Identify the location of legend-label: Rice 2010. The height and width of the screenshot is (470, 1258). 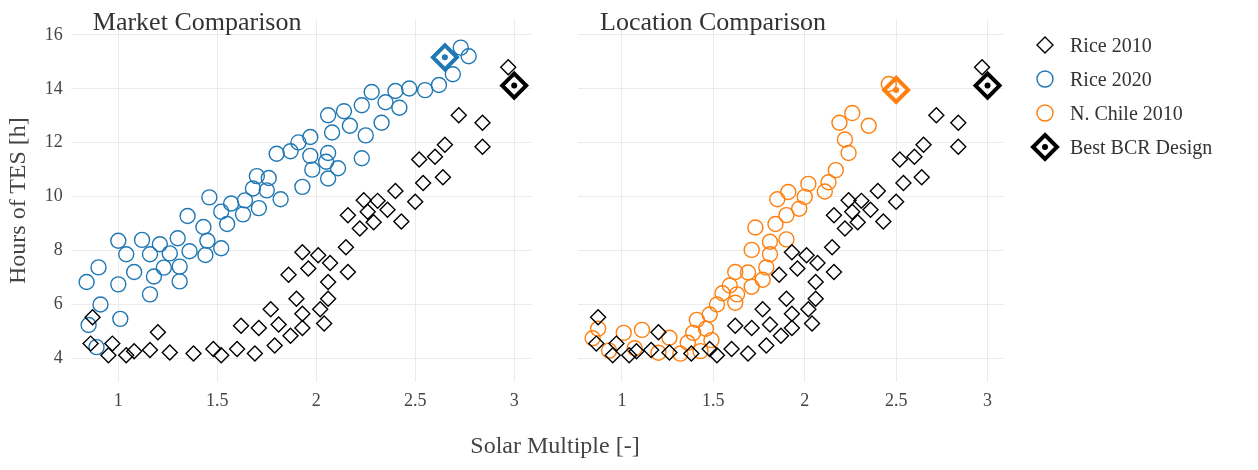
(1111, 45).